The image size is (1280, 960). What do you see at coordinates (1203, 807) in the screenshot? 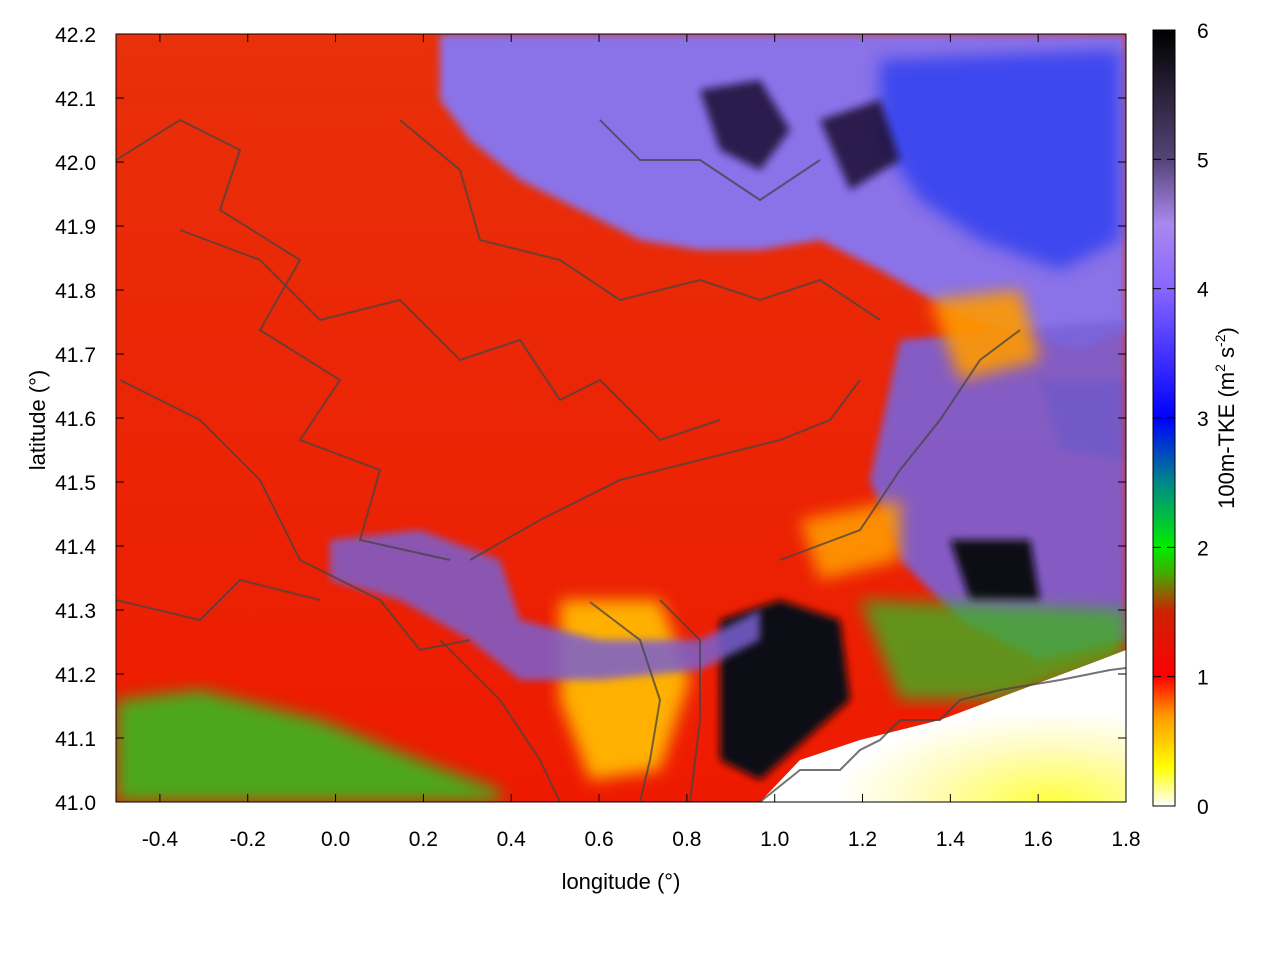
I see `colorbar-tick-label: 0` at bounding box center [1203, 807].